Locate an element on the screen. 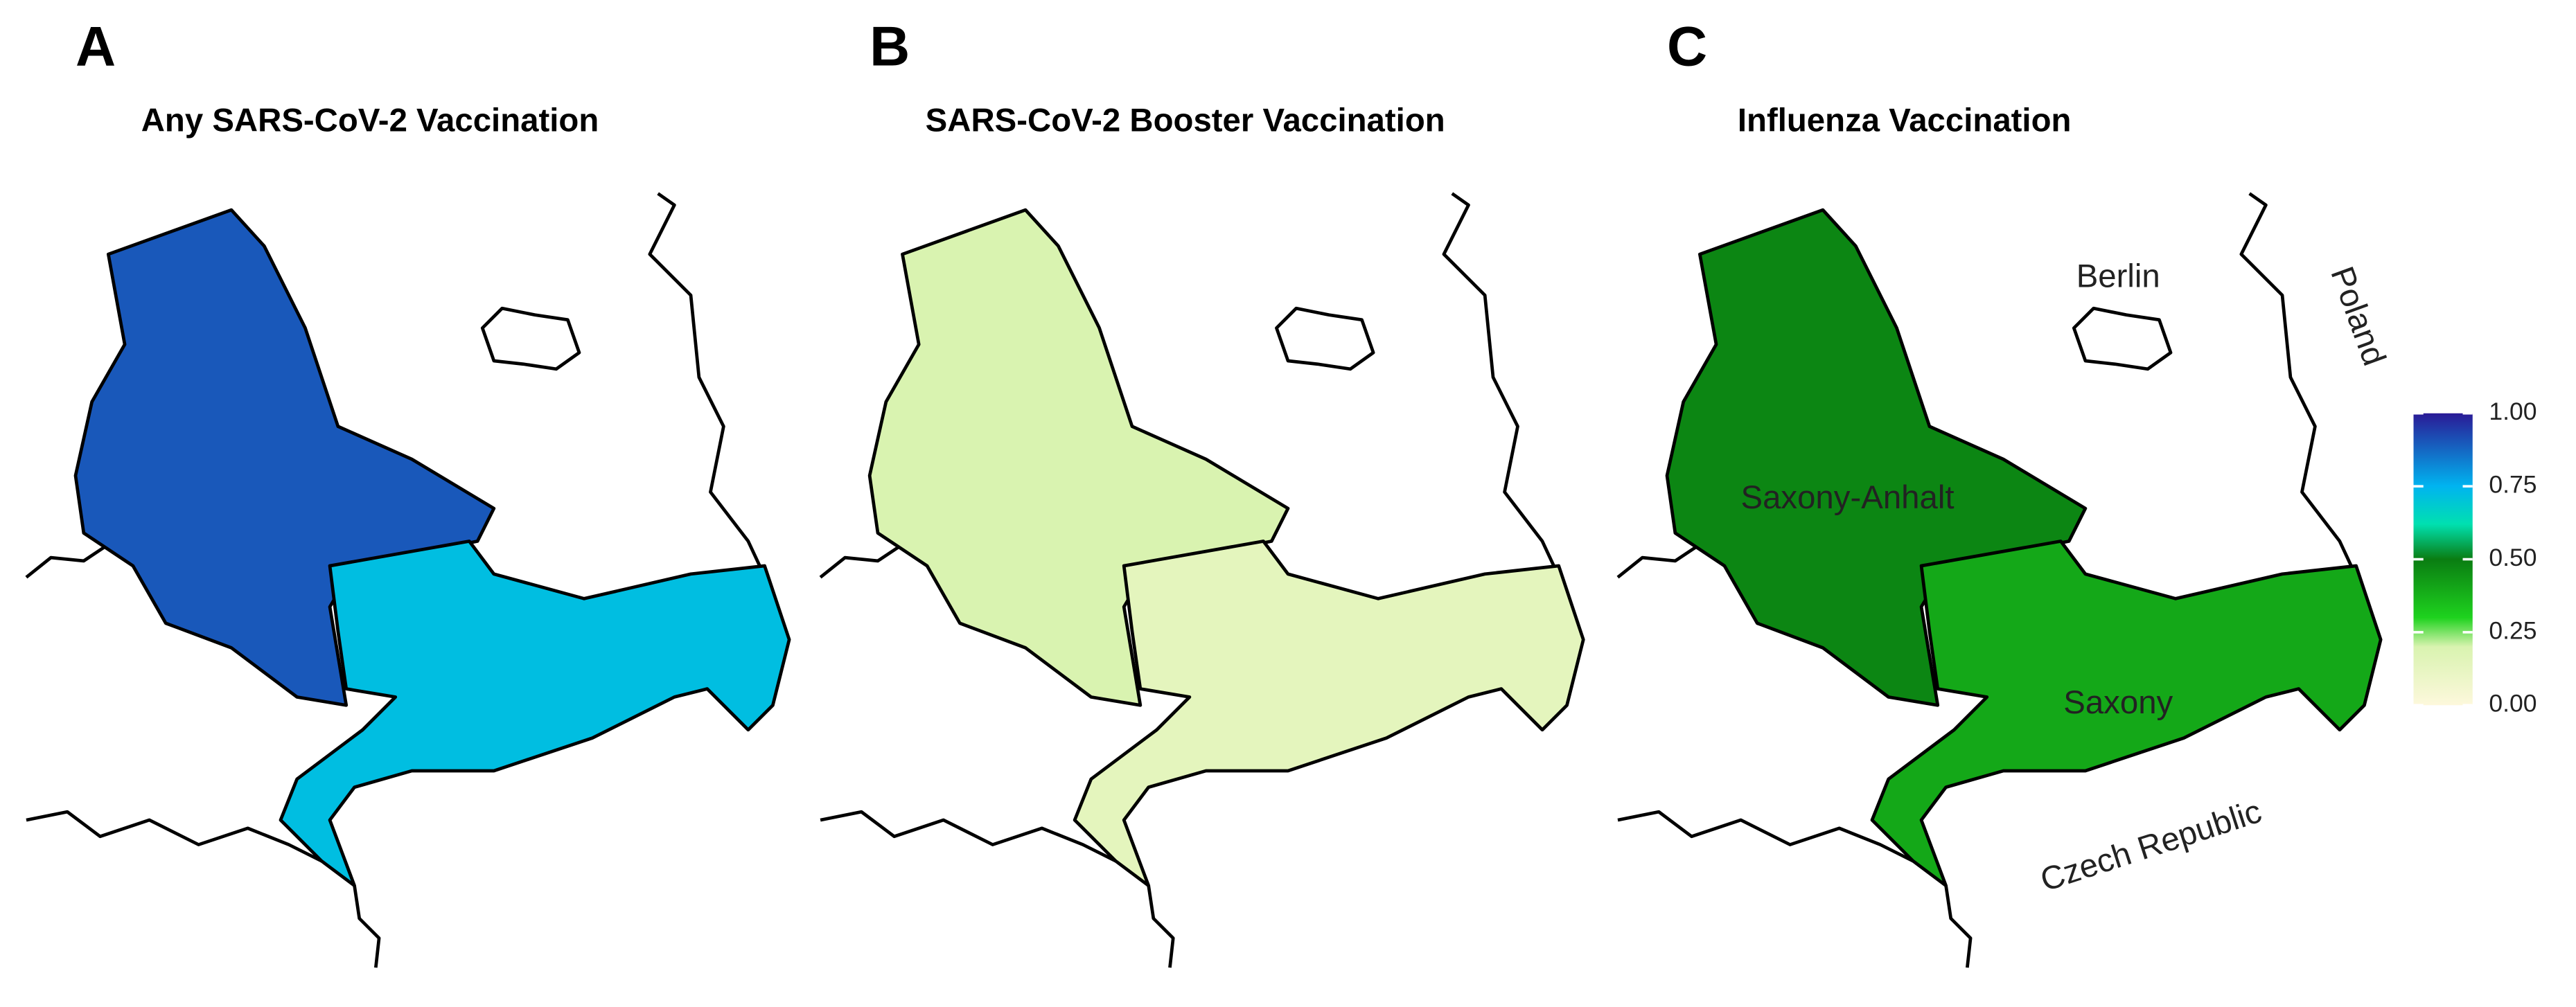 The height and width of the screenshot is (1007, 2576). panel-letter: B is located at coordinates (890, 47).